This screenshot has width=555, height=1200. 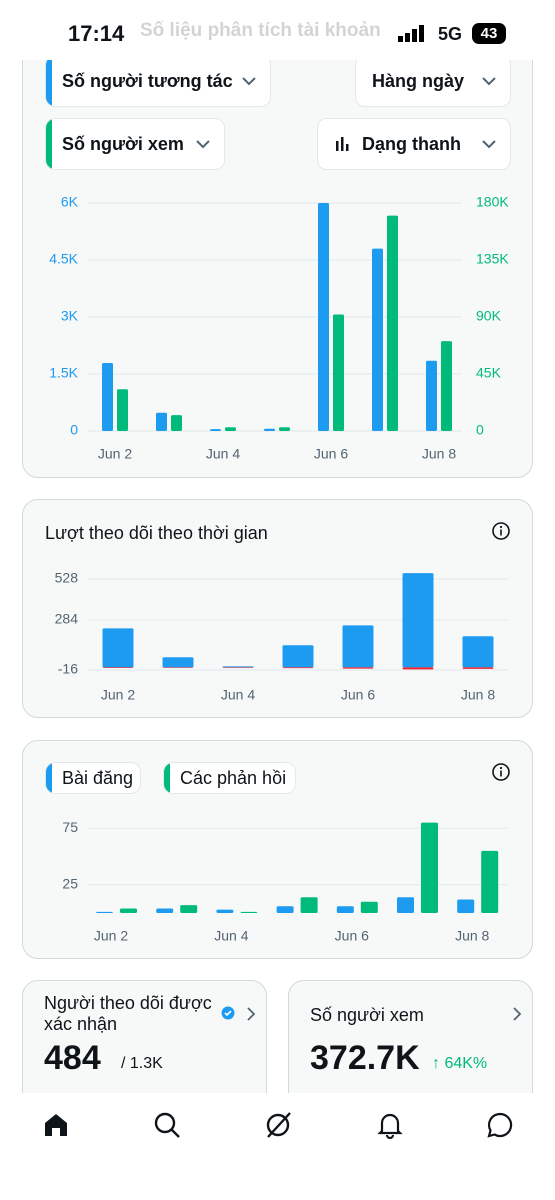 I want to click on period-label: Hàng ngày, so click(x=418, y=80).